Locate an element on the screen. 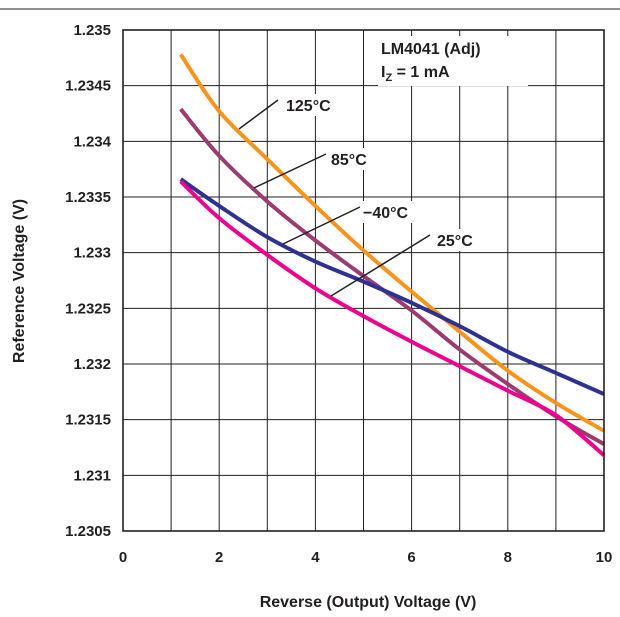  series-label-25c: 25°C is located at coordinates (455, 241).